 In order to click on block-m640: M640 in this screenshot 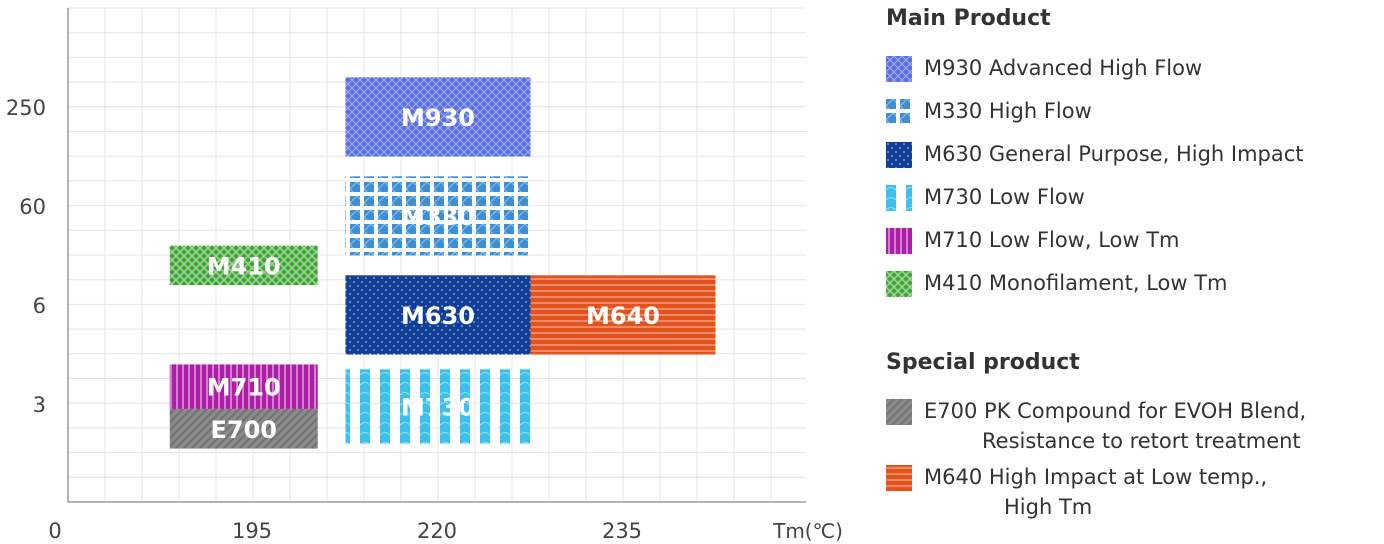, I will do `click(623, 315)`.